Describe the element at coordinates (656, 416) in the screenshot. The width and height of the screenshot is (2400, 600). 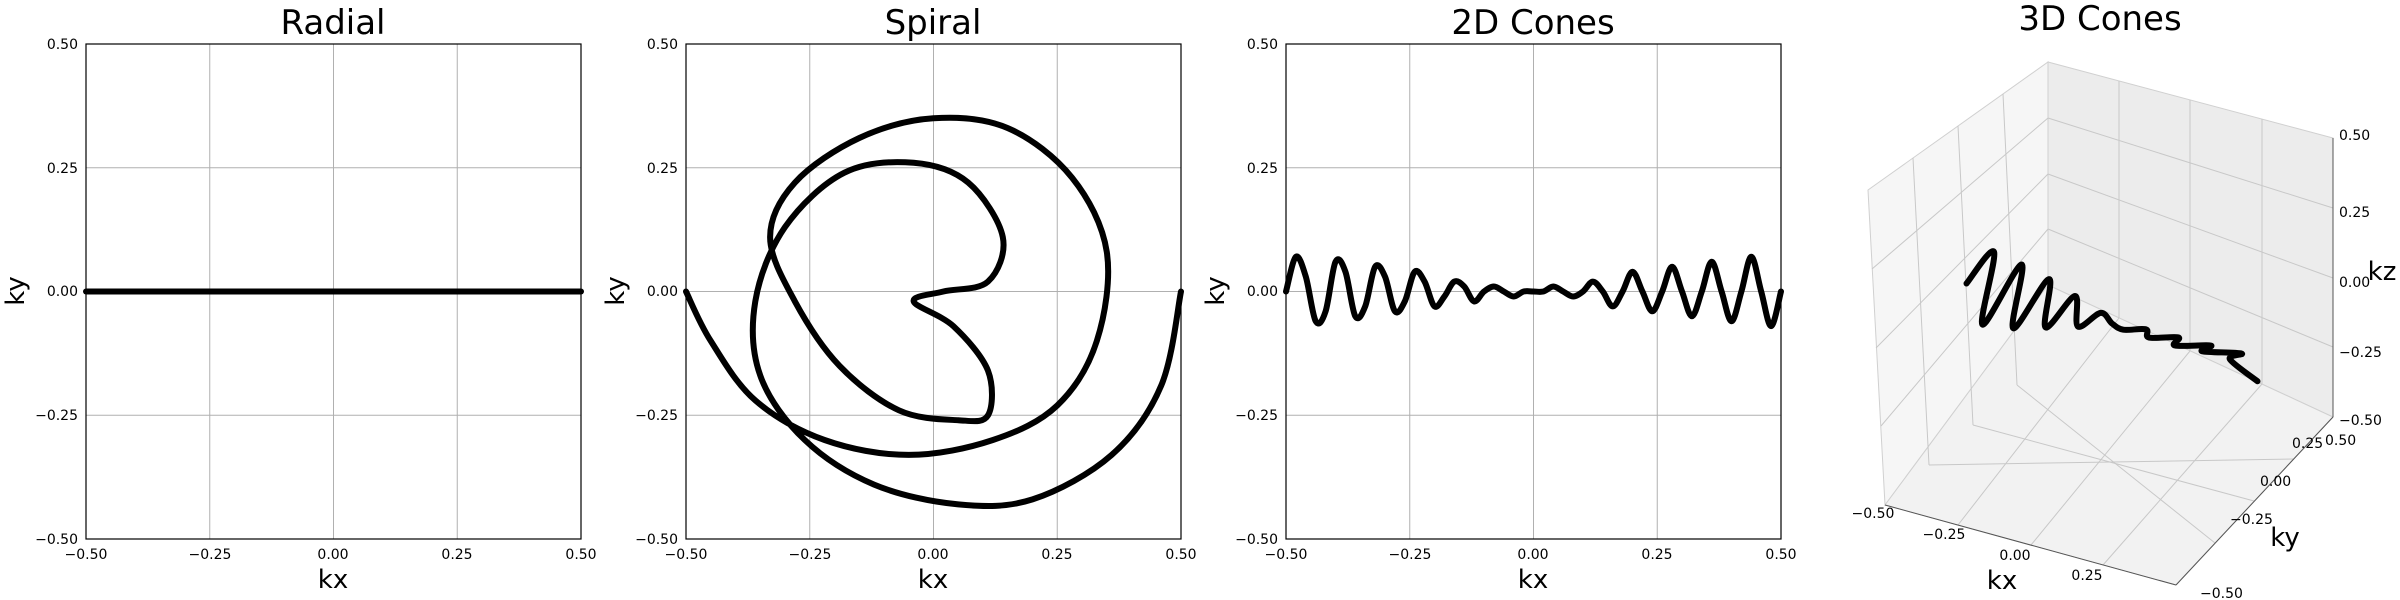
I see `spiral-ytick-2: −0.25` at that location.